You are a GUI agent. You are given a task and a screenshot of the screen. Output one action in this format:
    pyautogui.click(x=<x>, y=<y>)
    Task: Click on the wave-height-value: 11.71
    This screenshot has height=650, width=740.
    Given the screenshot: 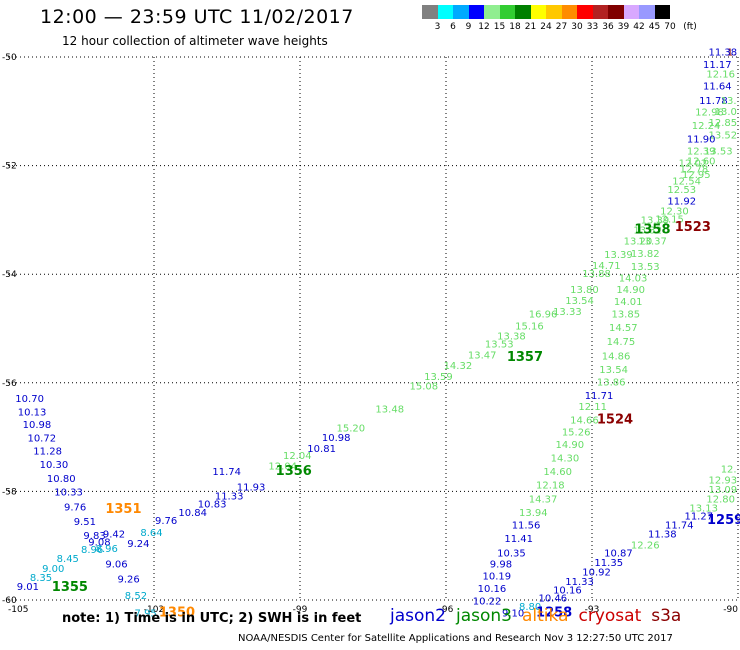 What is the action you would take?
    pyautogui.click(x=599, y=396)
    